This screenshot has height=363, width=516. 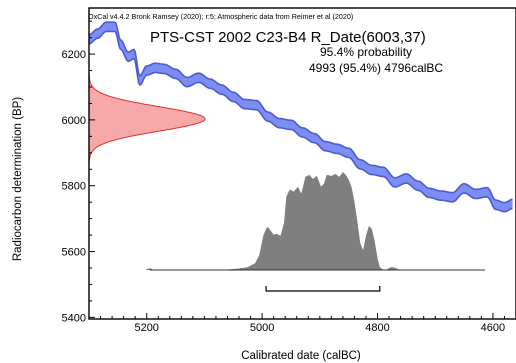 I want to click on range-label: 4993 (95.4%) 4796calBC, so click(x=376, y=68).